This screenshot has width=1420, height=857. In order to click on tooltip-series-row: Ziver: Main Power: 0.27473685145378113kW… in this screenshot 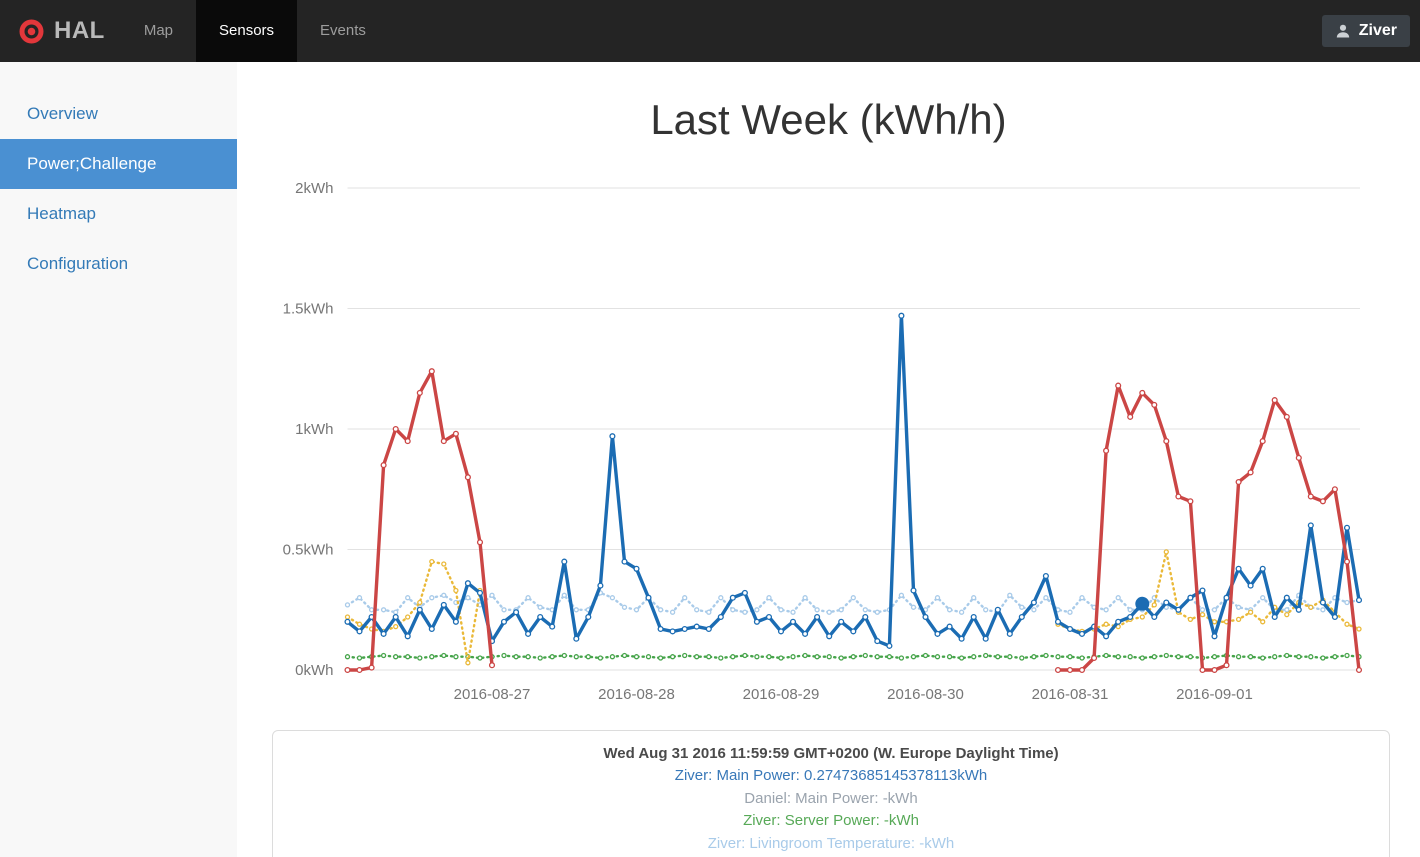, I will do `click(831, 775)`.